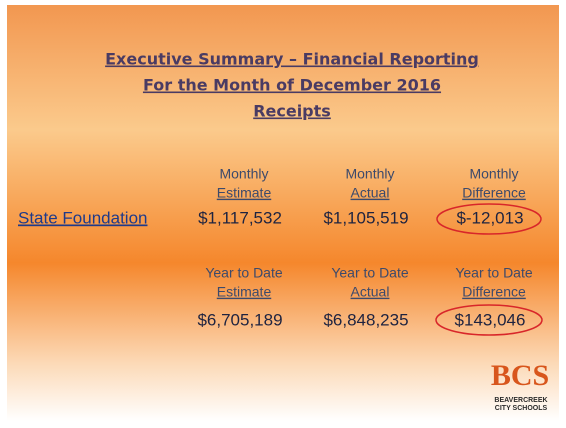  I want to click on logo: BCS BEAVERCREEK CITY SCHOOLS, so click(520, 385).